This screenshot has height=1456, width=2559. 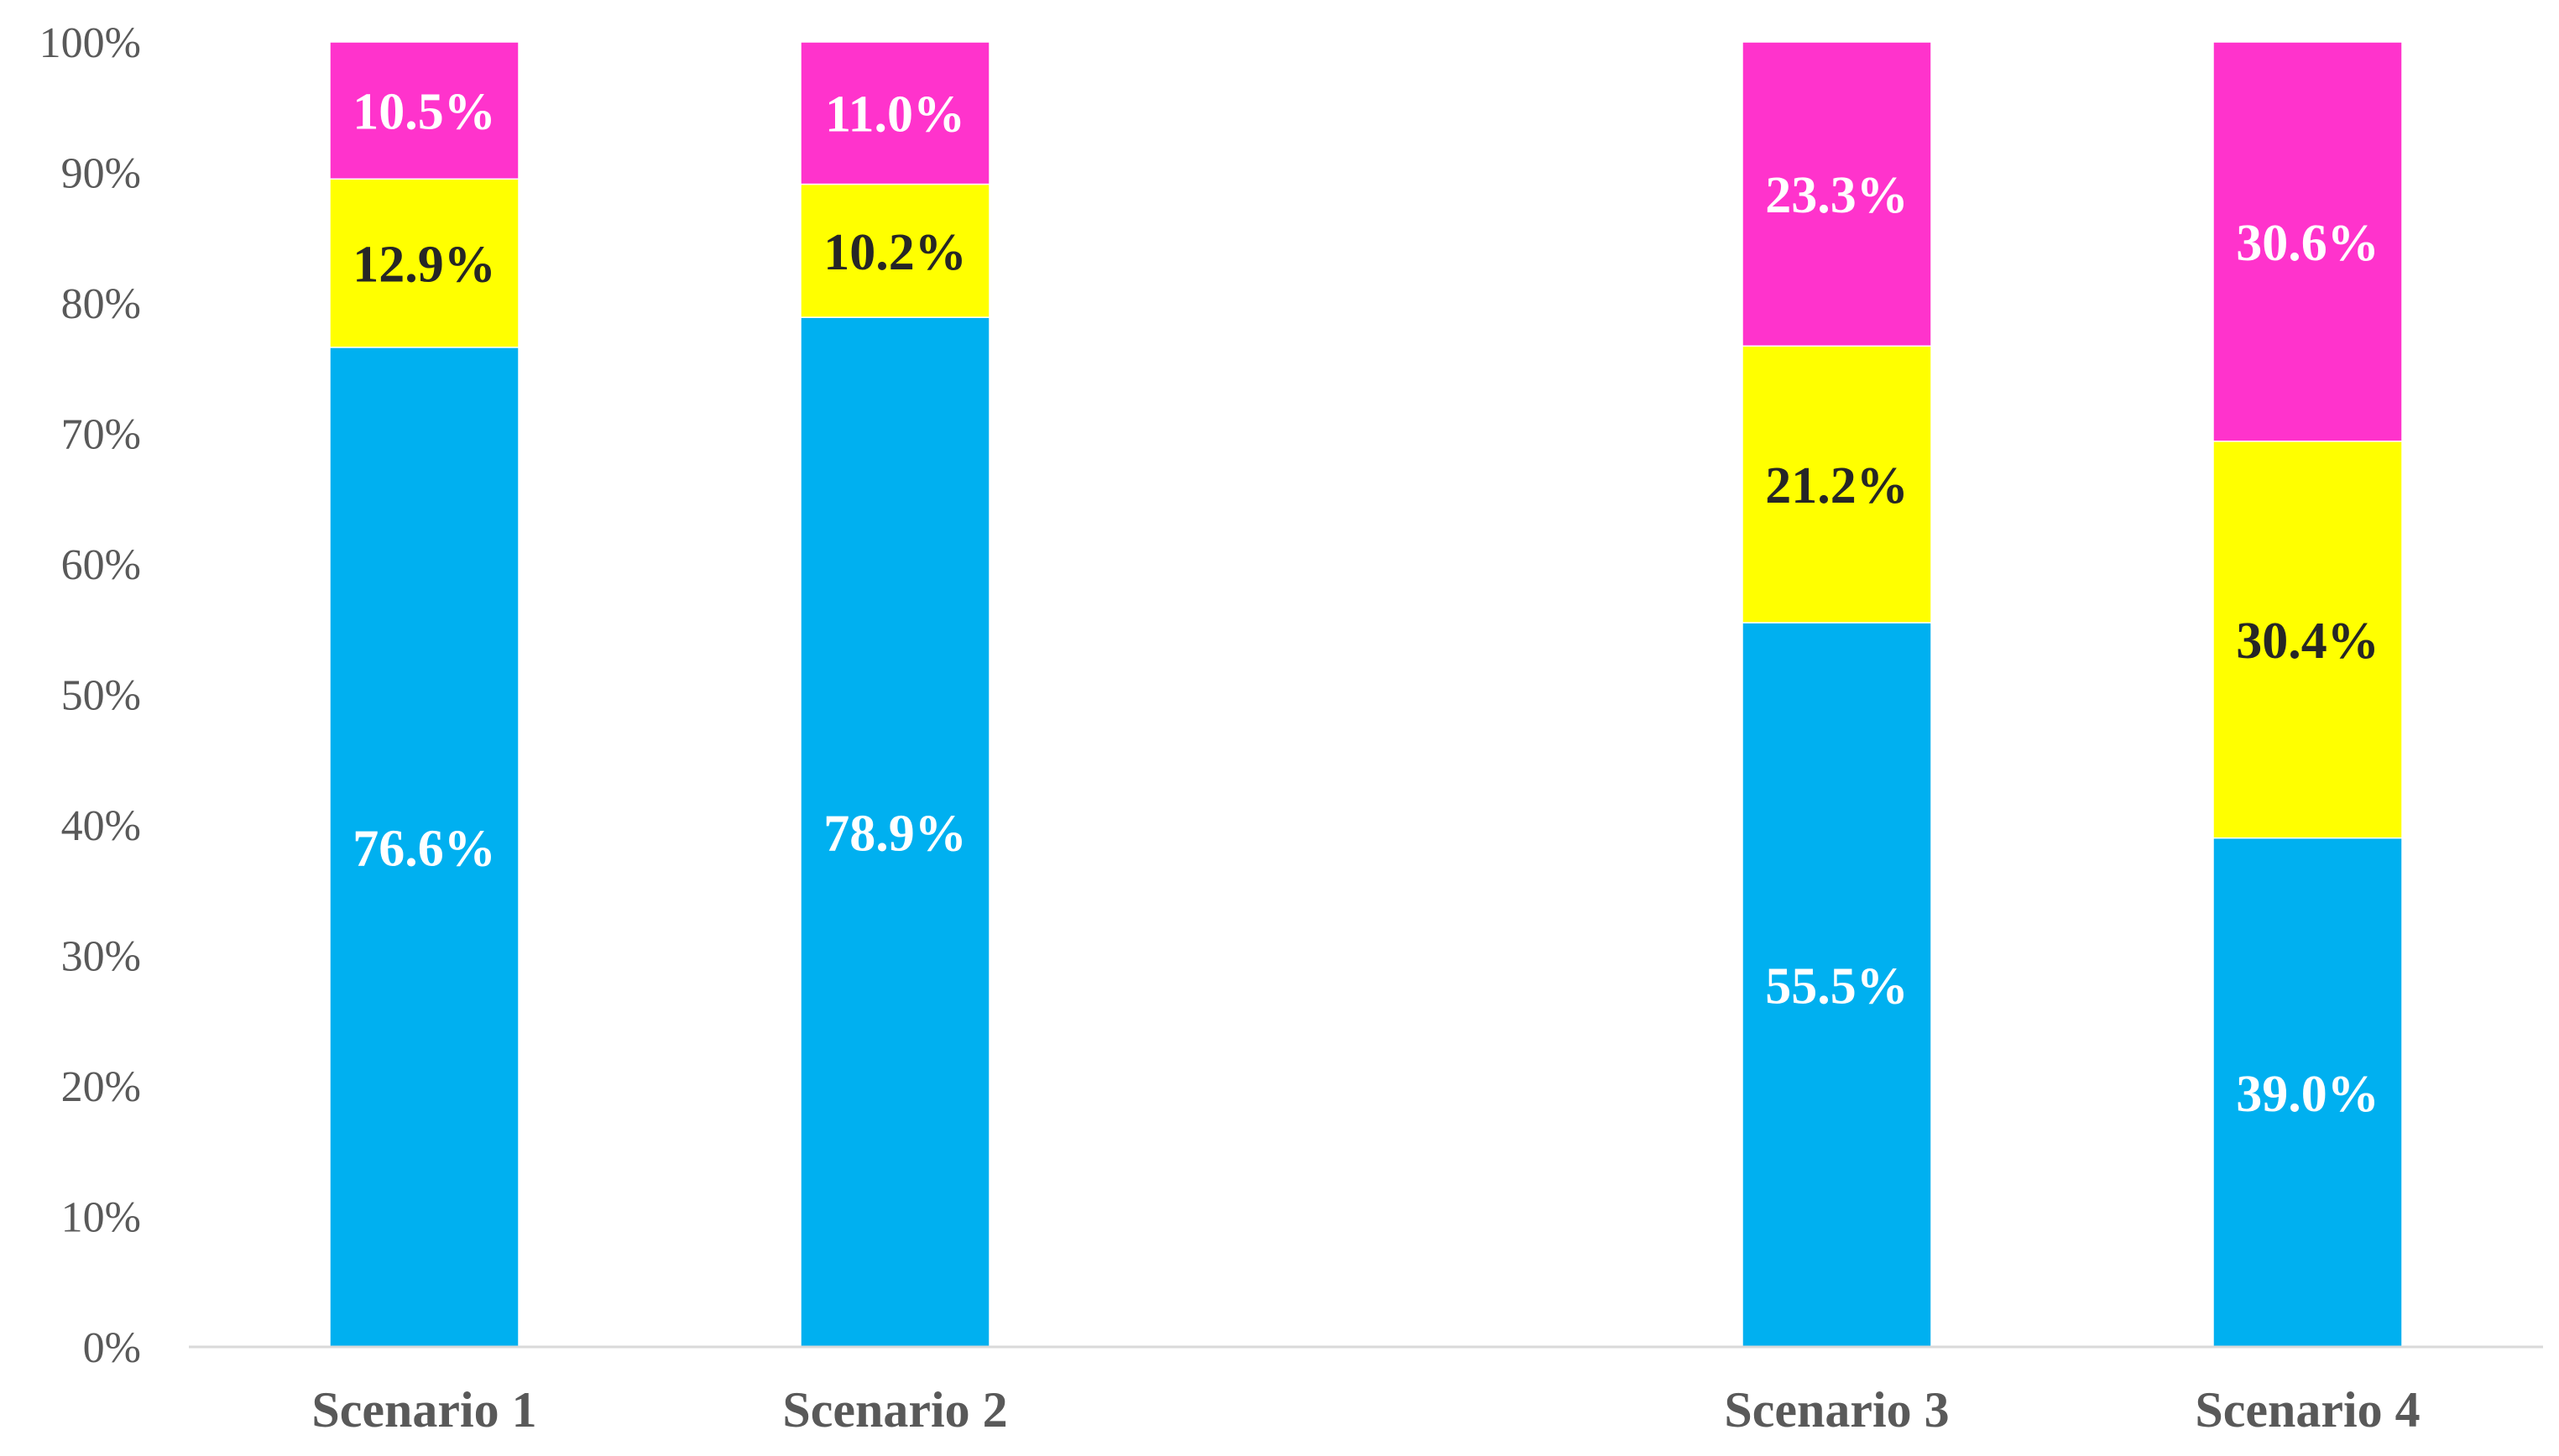 I want to click on category-label: Scenario 1, so click(x=423, y=1410).